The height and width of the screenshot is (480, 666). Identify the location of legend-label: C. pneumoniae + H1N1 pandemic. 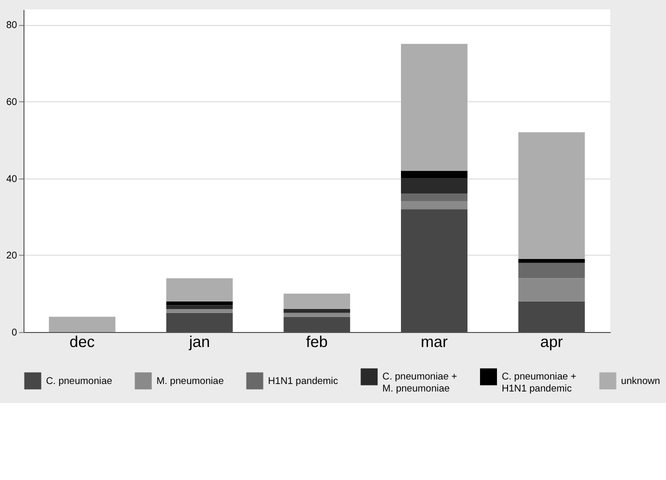
(539, 383).